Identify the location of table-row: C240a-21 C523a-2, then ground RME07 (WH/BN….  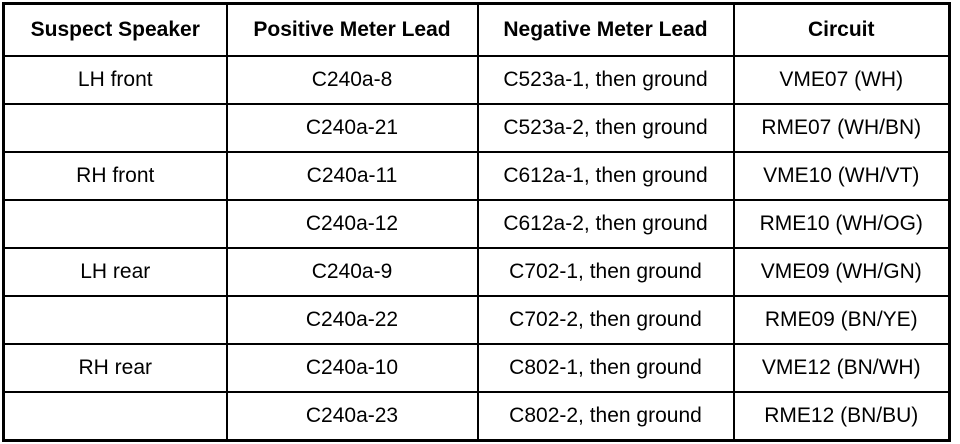
(476, 128).